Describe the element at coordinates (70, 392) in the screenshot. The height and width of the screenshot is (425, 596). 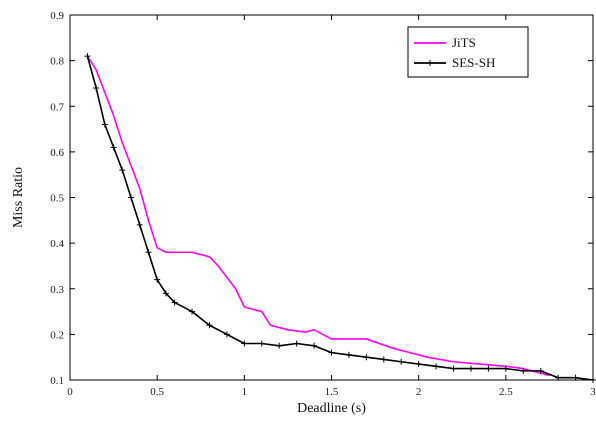
I see `x-tick-label: 0` at that location.